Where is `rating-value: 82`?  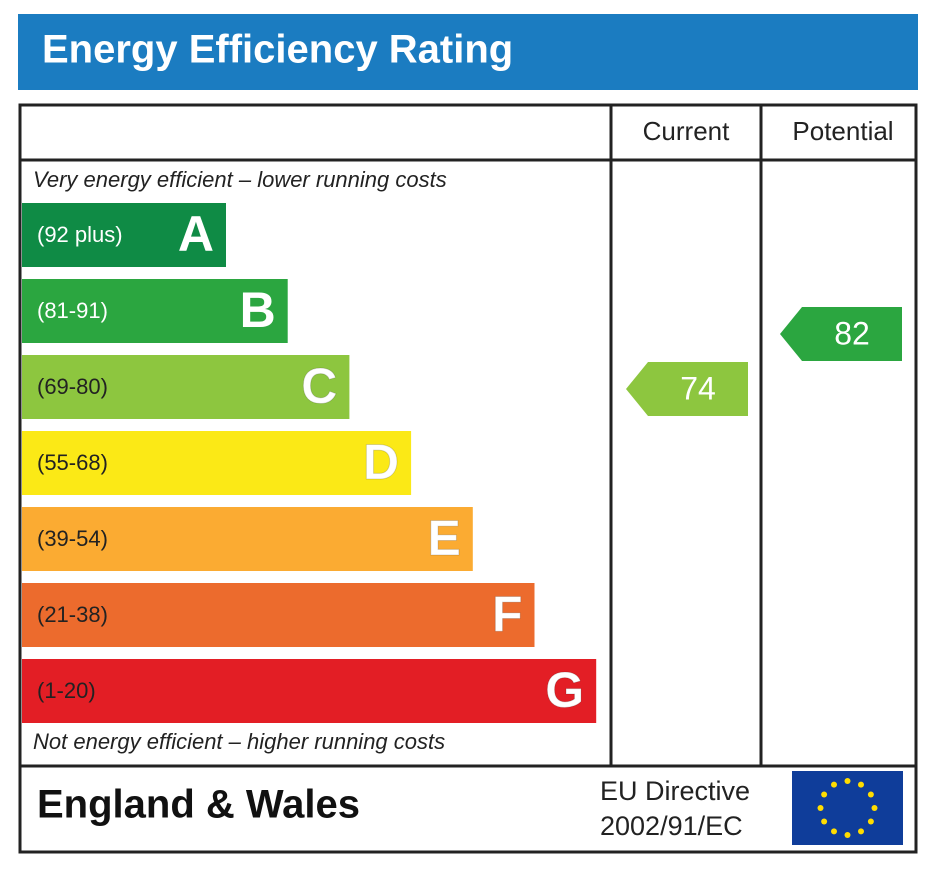 rating-value: 82 is located at coordinates (852, 333).